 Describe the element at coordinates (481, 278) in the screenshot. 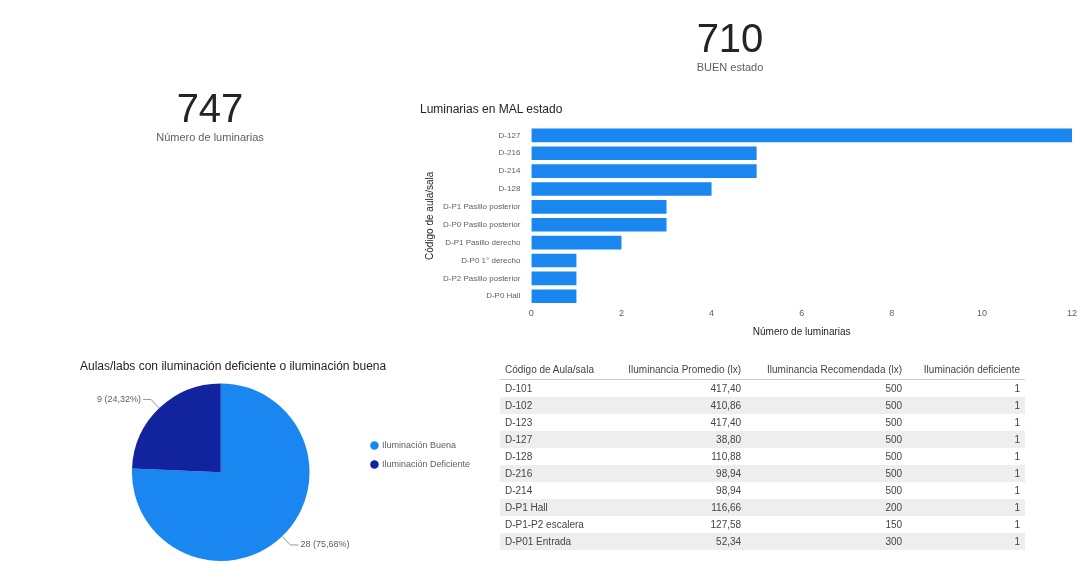

I see `y-tick-label: D-P2 Pasillo posterior` at that location.